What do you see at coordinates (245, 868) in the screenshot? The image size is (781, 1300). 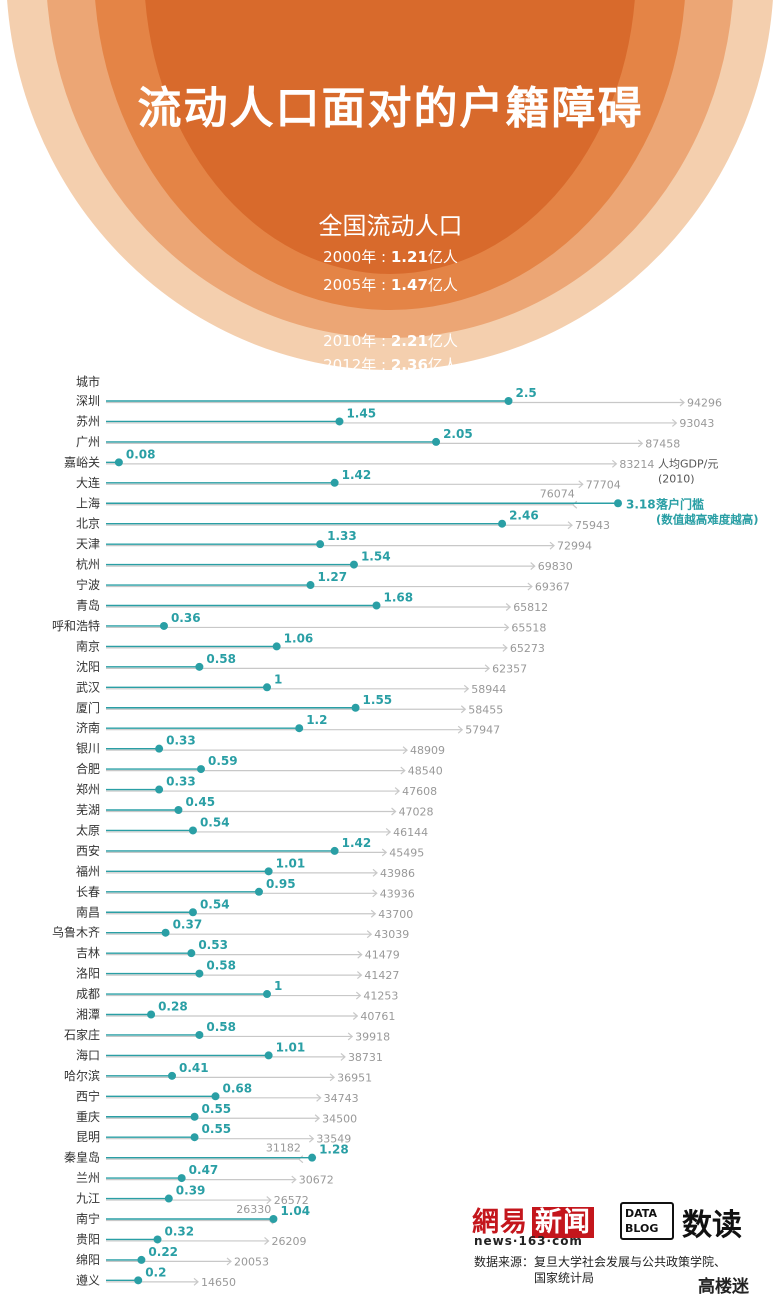 I see `chart-row: 福州 43986 1.01` at bounding box center [245, 868].